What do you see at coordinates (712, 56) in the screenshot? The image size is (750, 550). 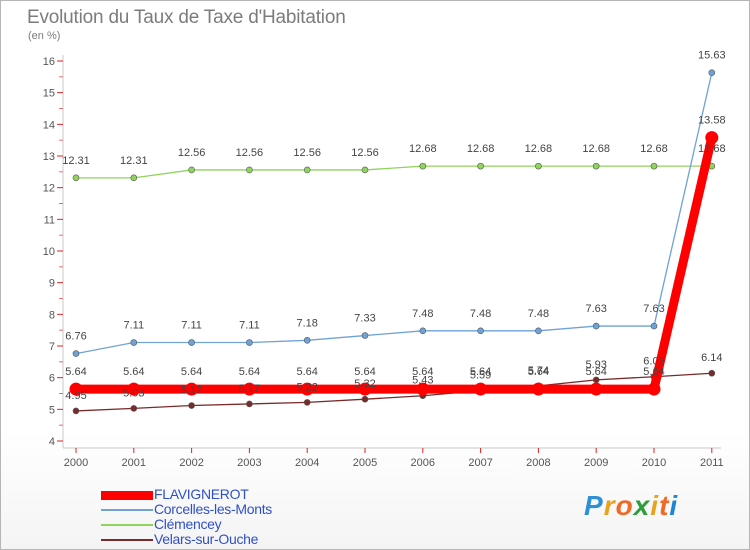 I see `data-label: 15.63` at bounding box center [712, 56].